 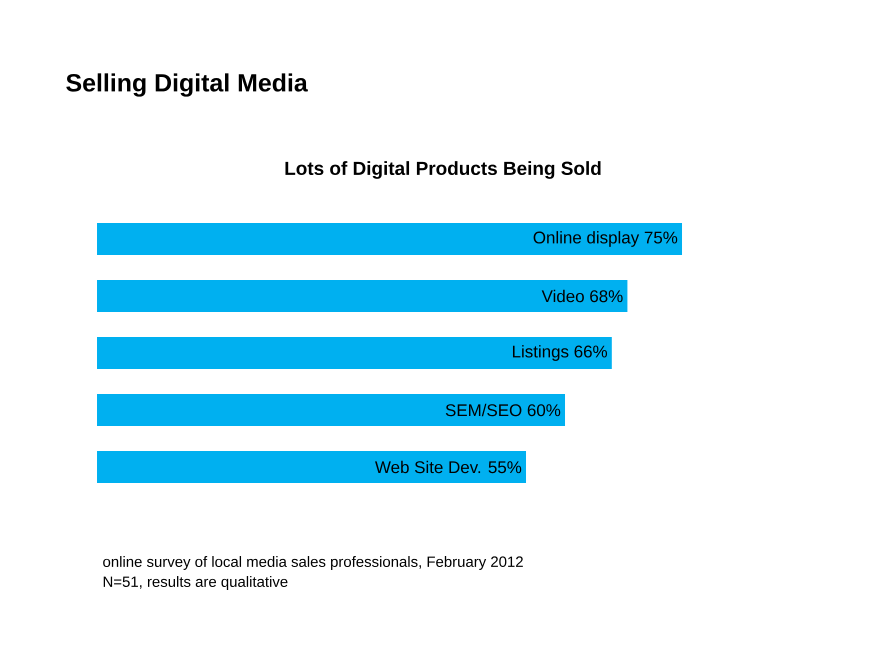 I want to click on data-label: 55%, so click(x=505, y=467).